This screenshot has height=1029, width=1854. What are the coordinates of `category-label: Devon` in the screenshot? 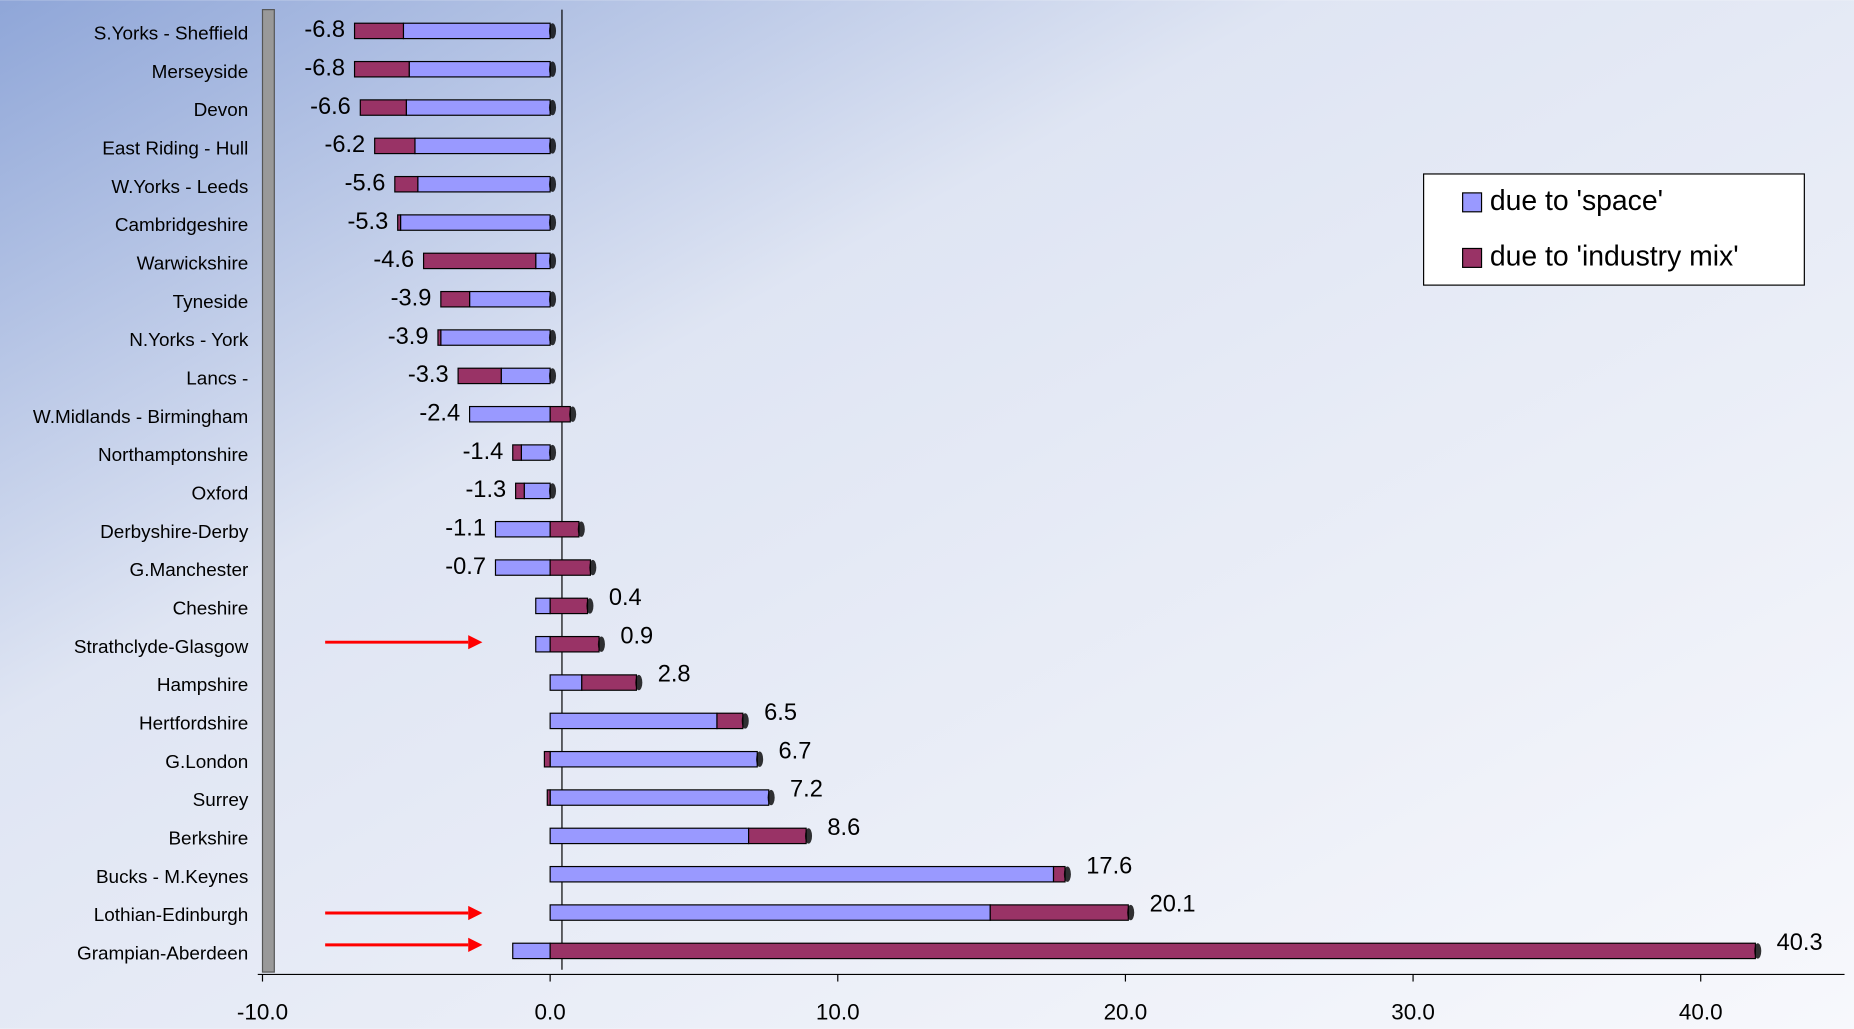 It's located at (221, 110).